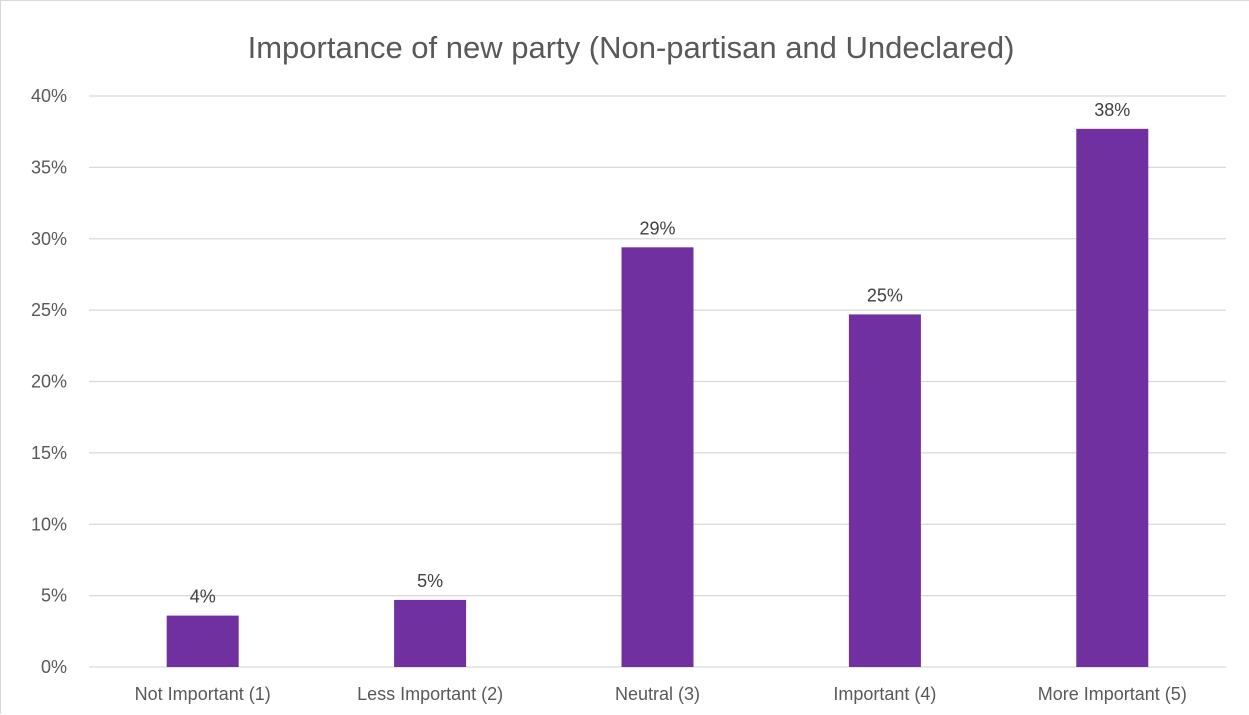 This screenshot has width=1249, height=715. I want to click on y-tick-label: 40%, so click(49, 96).